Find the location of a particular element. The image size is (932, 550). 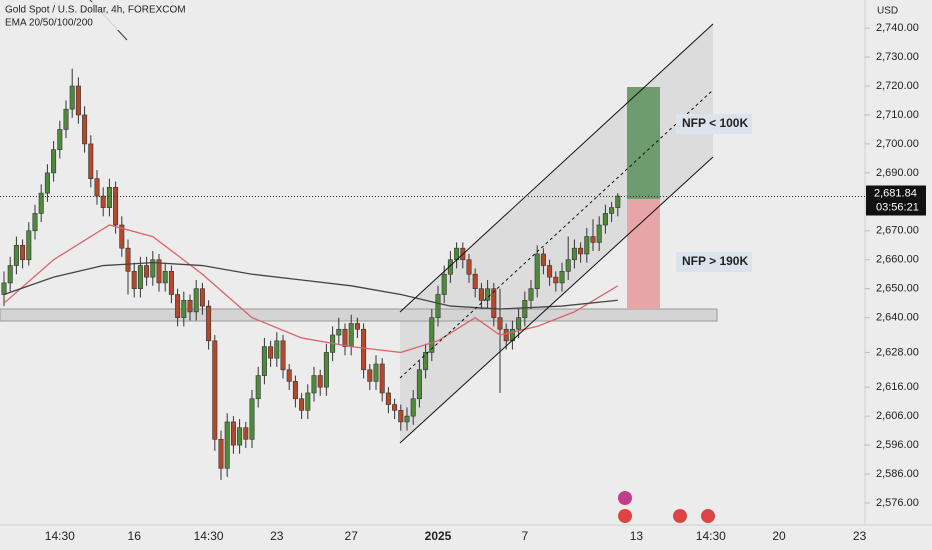

support-zone is located at coordinates (359, 315).